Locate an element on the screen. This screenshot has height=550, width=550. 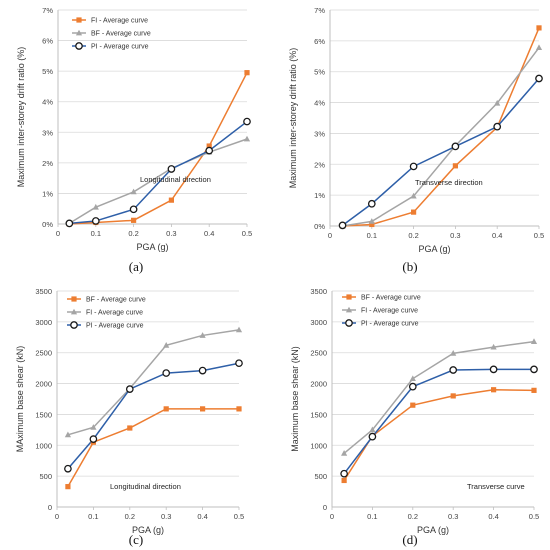
panel-label-a: (a) is located at coordinates (136, 266).